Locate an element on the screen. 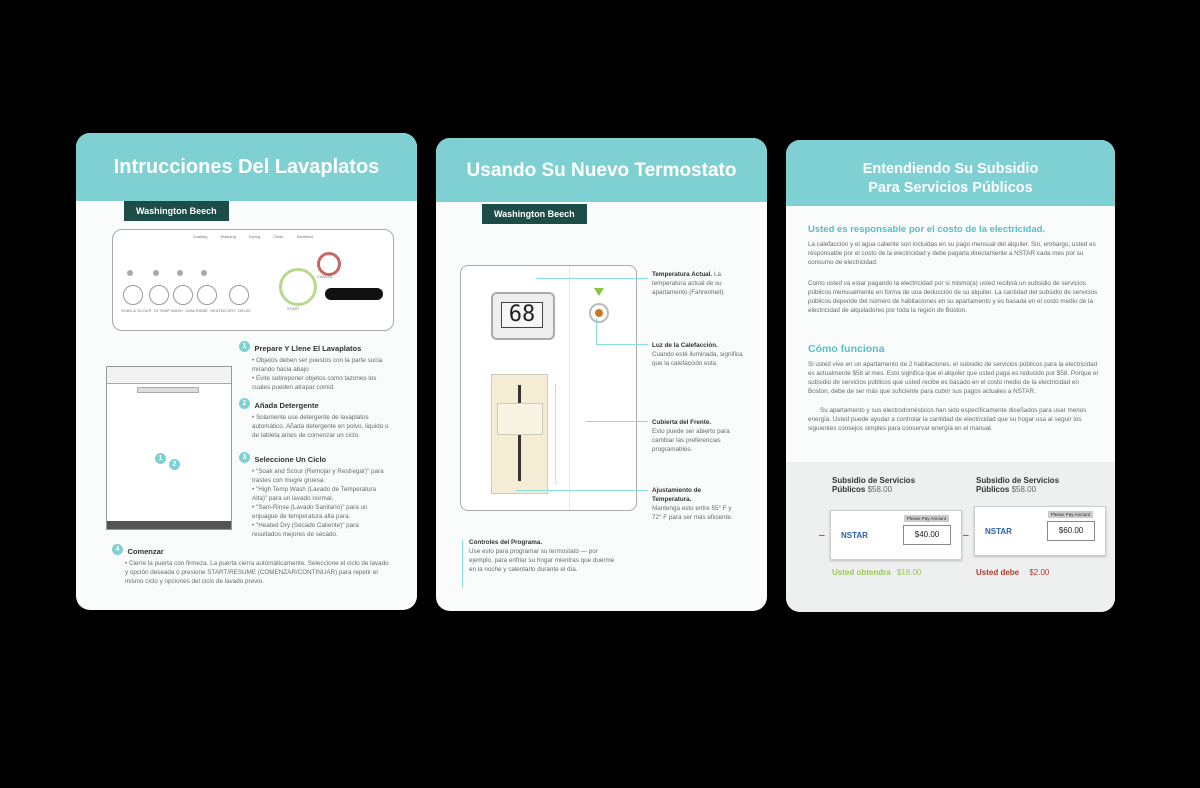 Image resolution: width=1200 pixels, height=788 pixels. minus-sign: – is located at coordinates (822, 535).